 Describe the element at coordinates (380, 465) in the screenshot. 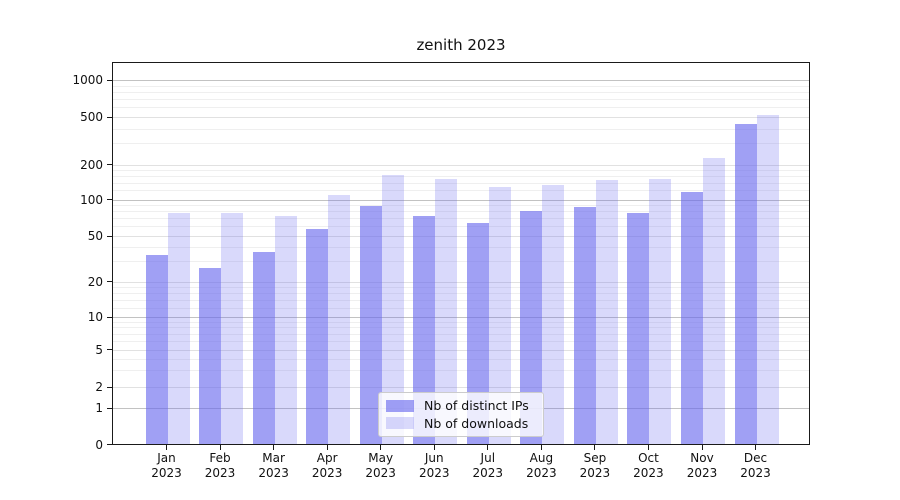

I see `x-tick-label-may: May 2023` at that location.